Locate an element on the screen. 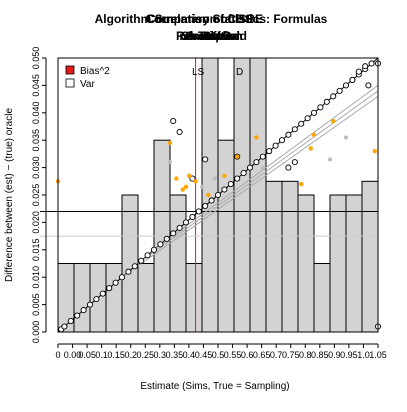 The width and height of the screenshot is (407, 412). title-line-1: Algorithm Summary Statistics: Formulas is located at coordinates (211, 19).